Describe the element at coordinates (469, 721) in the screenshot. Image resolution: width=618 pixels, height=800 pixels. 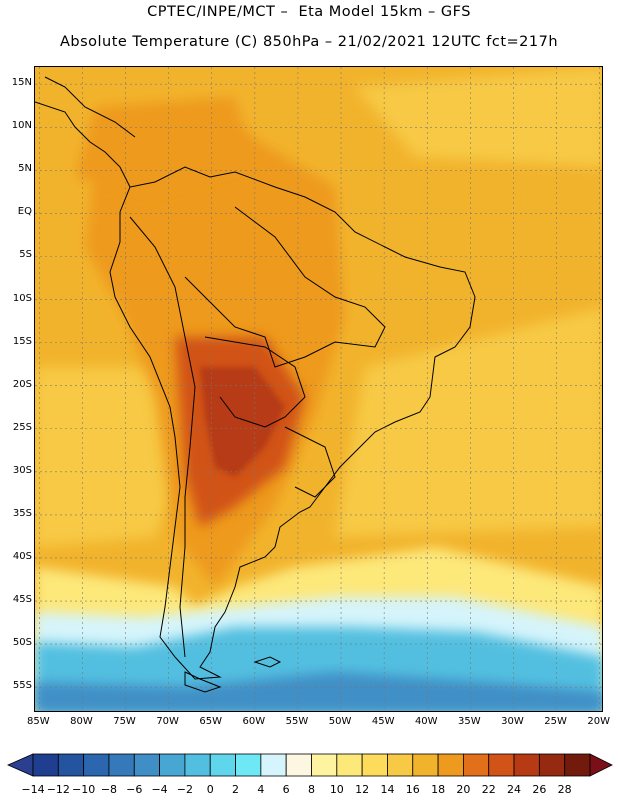
I see `lon-label-35W: 35W` at that location.